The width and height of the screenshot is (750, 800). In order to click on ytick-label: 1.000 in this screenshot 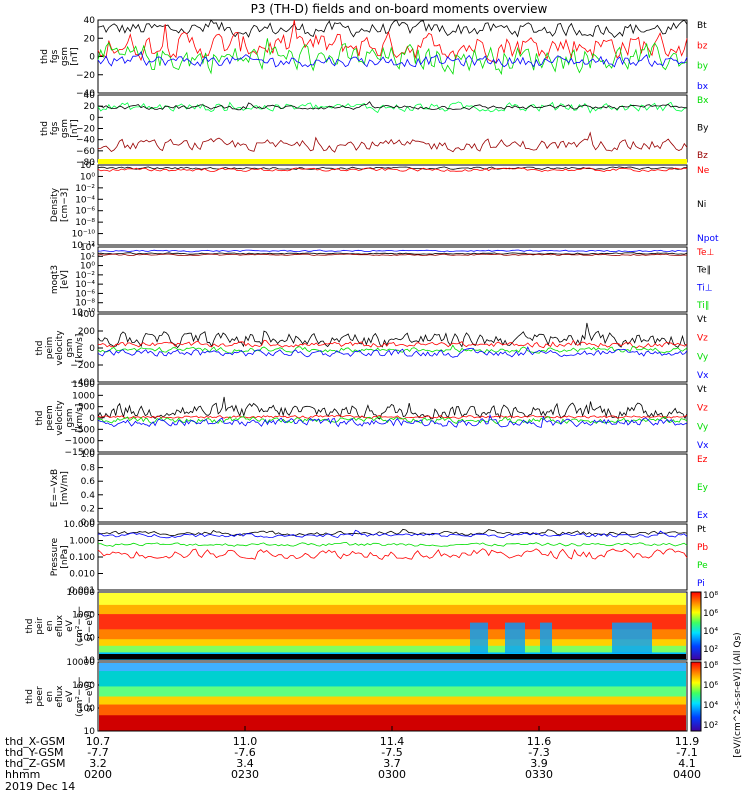, I will do `click(82, 542)`.